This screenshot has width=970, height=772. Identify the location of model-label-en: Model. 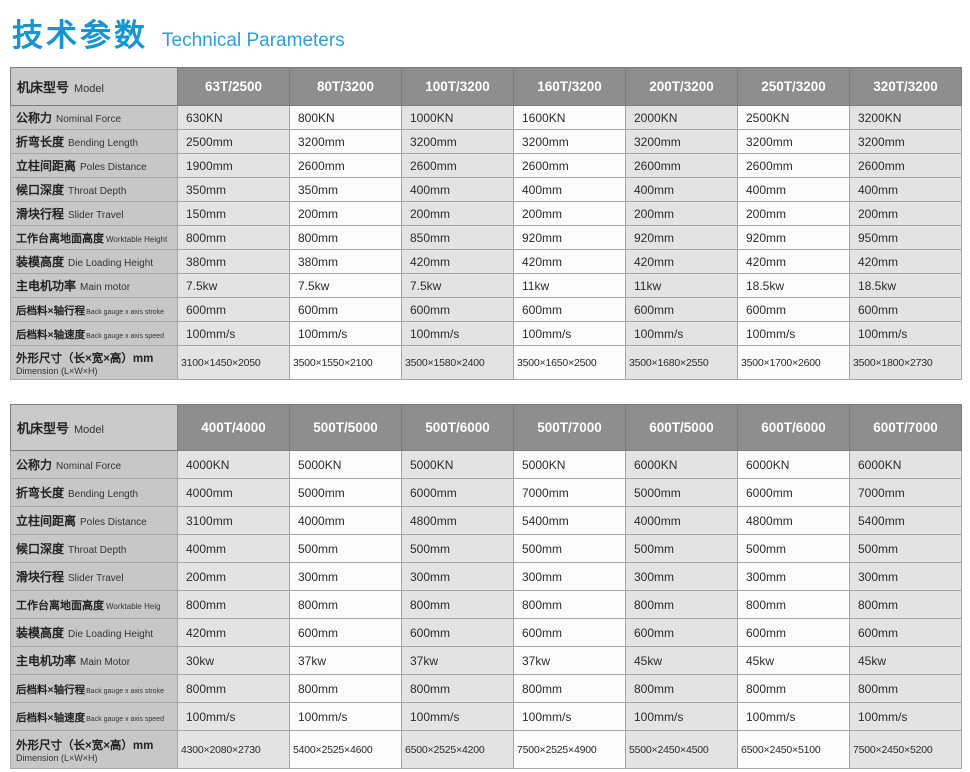
(89, 430).